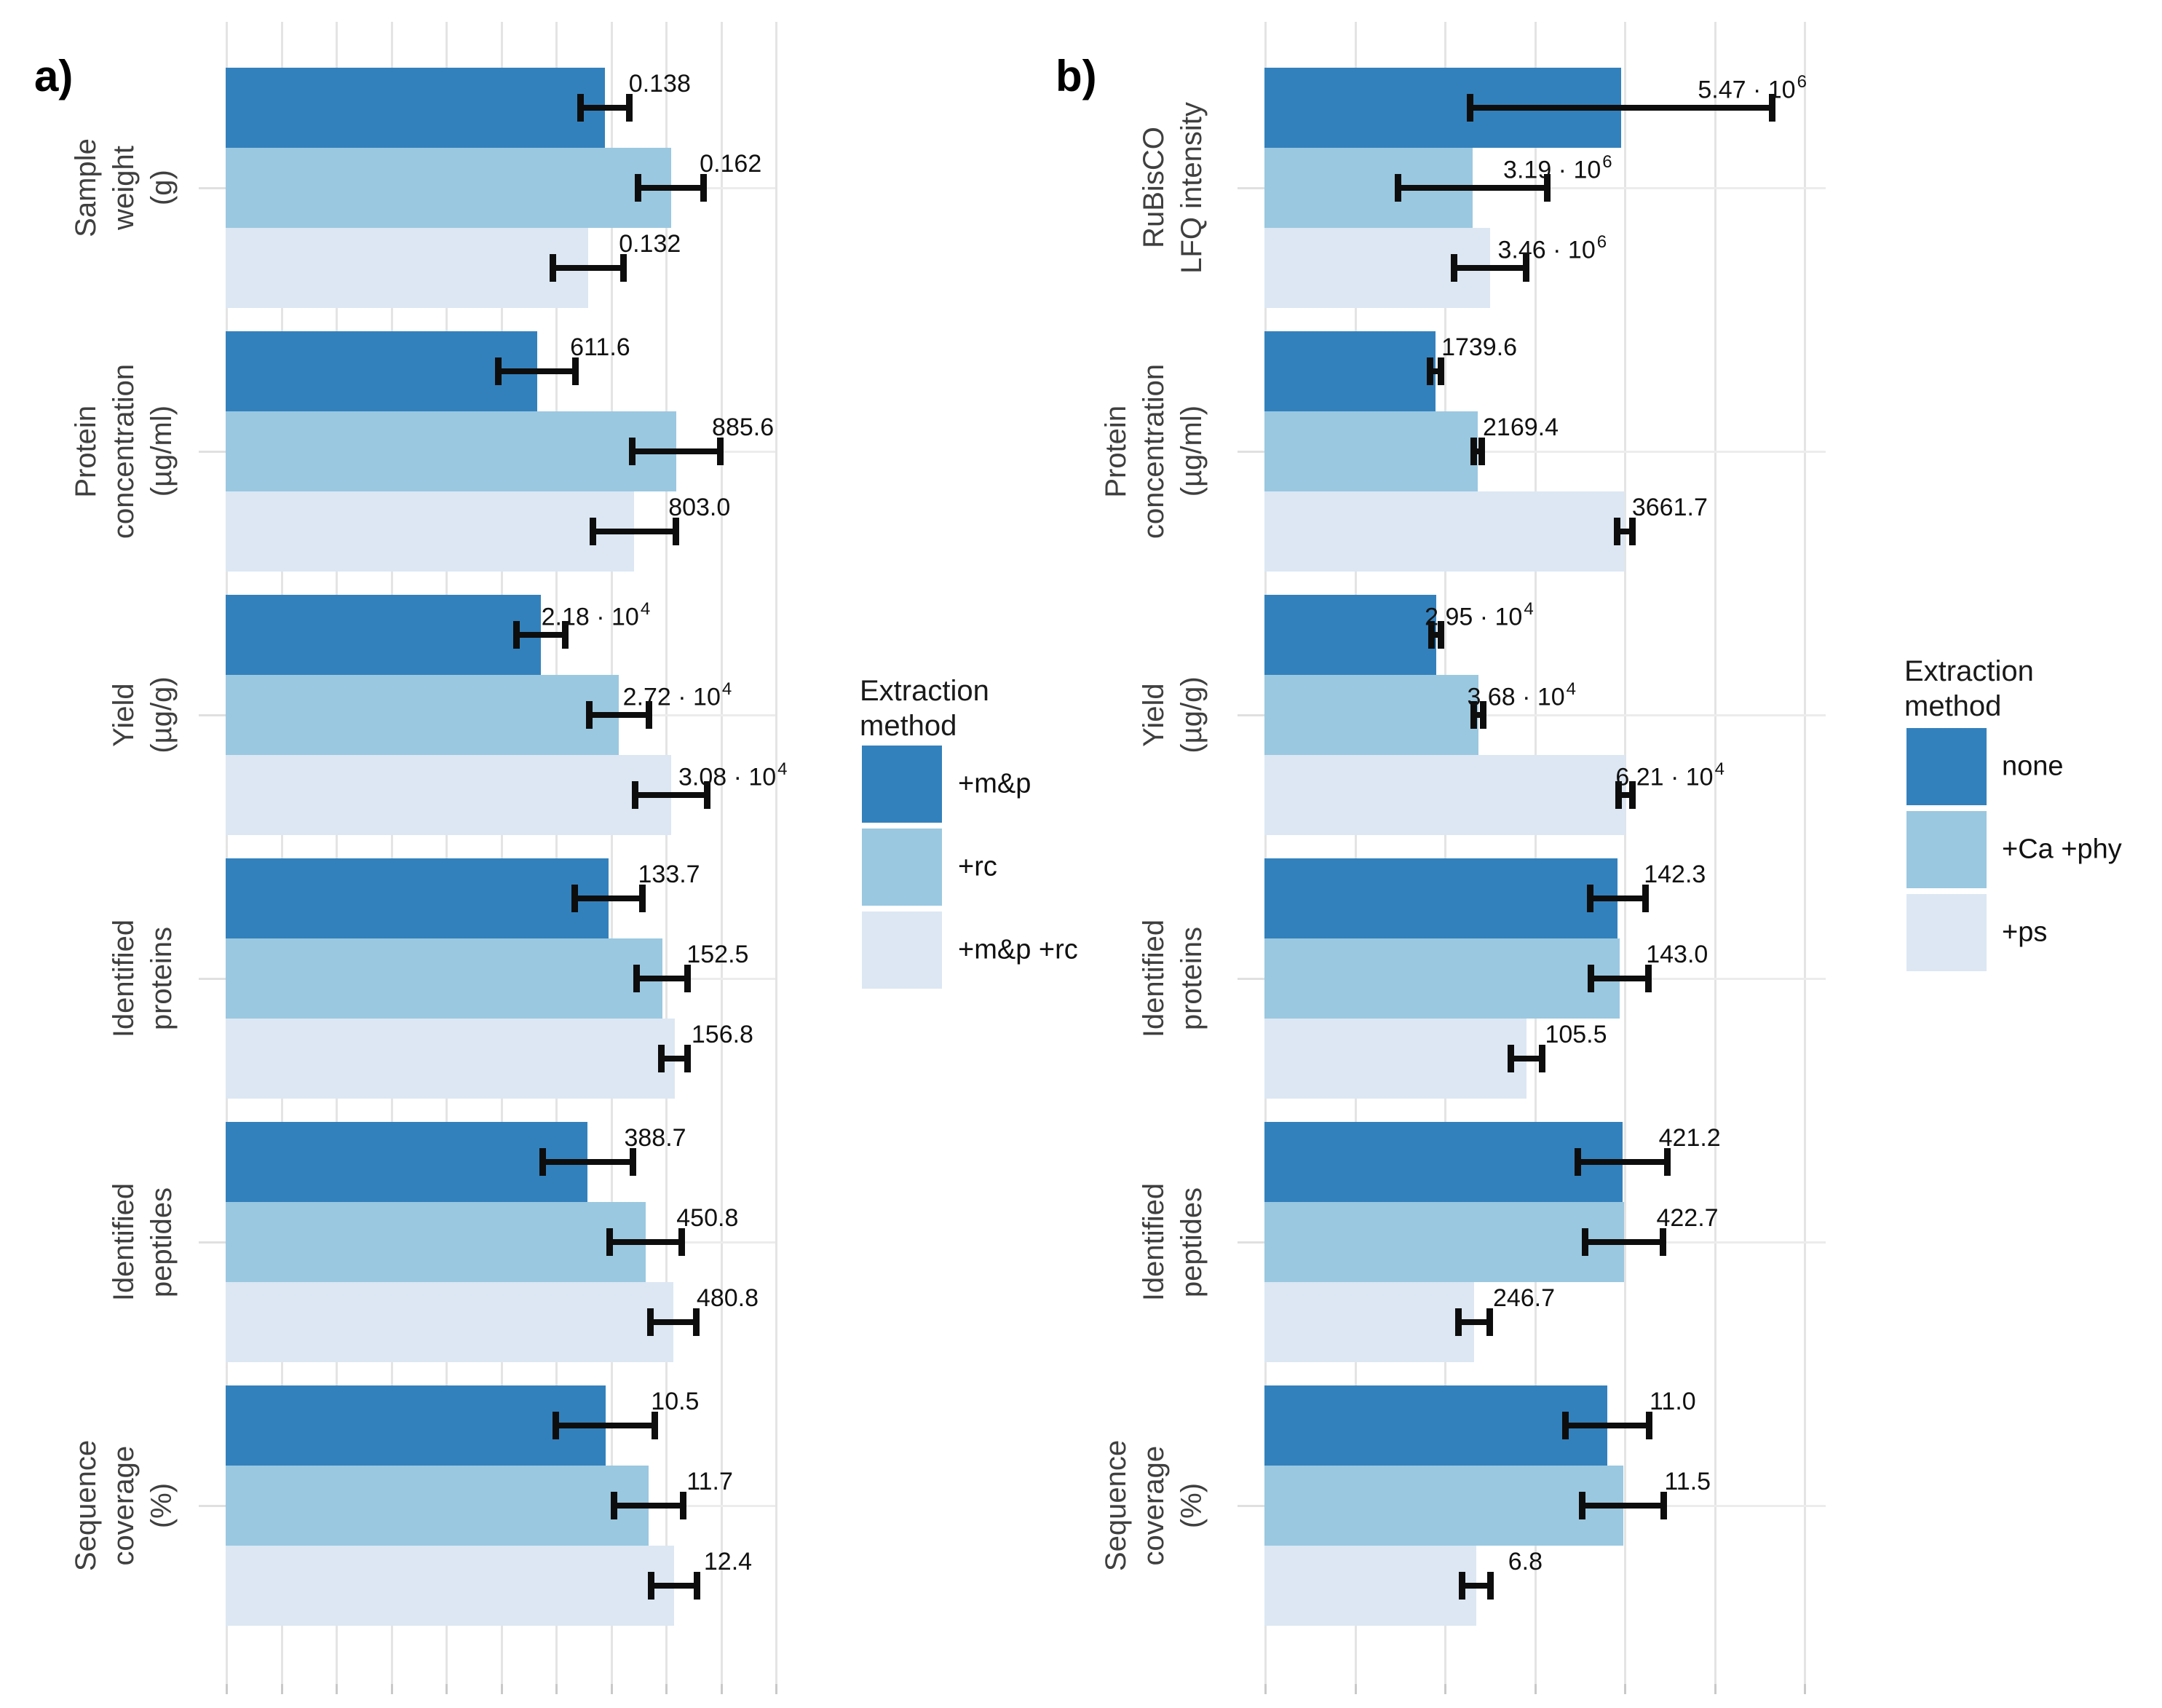 Image resolution: width=2162 pixels, height=1708 pixels. What do you see at coordinates (1154, 715) in the screenshot?
I see `category-label-line: Yield` at bounding box center [1154, 715].